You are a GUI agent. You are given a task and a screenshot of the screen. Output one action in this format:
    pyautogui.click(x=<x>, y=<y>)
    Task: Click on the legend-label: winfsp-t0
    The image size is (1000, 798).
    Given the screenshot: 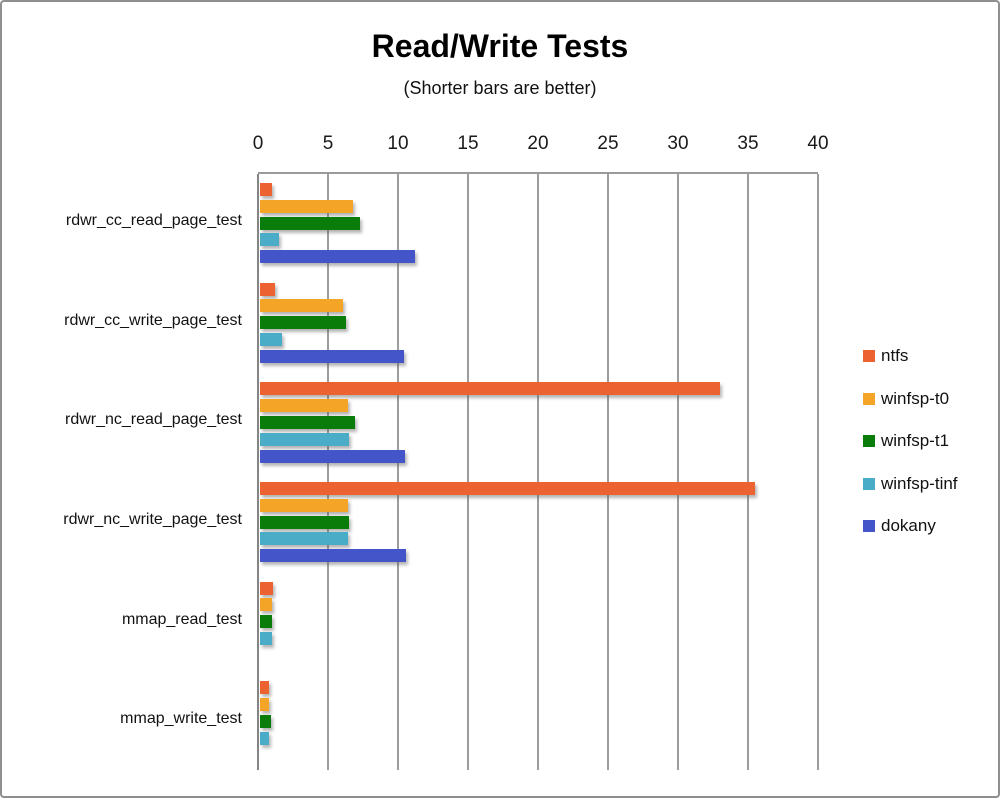 What is the action you would take?
    pyautogui.click(x=915, y=398)
    